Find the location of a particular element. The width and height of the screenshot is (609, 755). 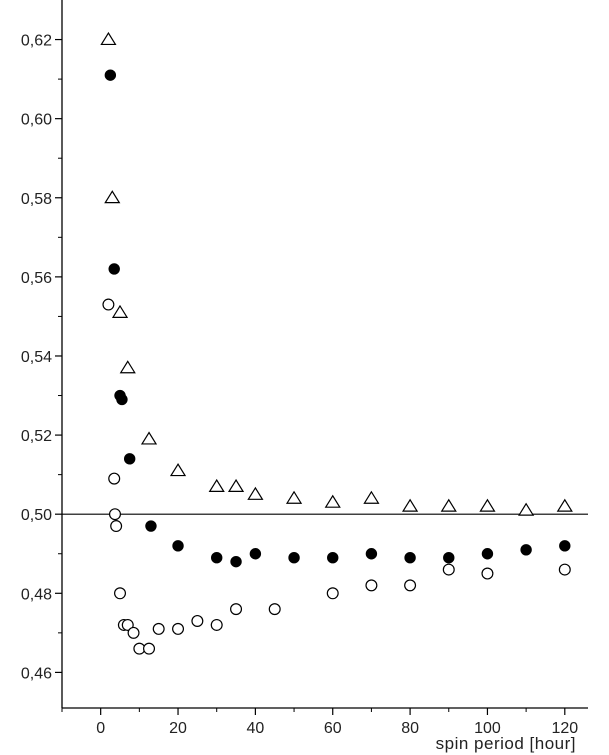

x-tick-label: 20 is located at coordinates (178, 728).